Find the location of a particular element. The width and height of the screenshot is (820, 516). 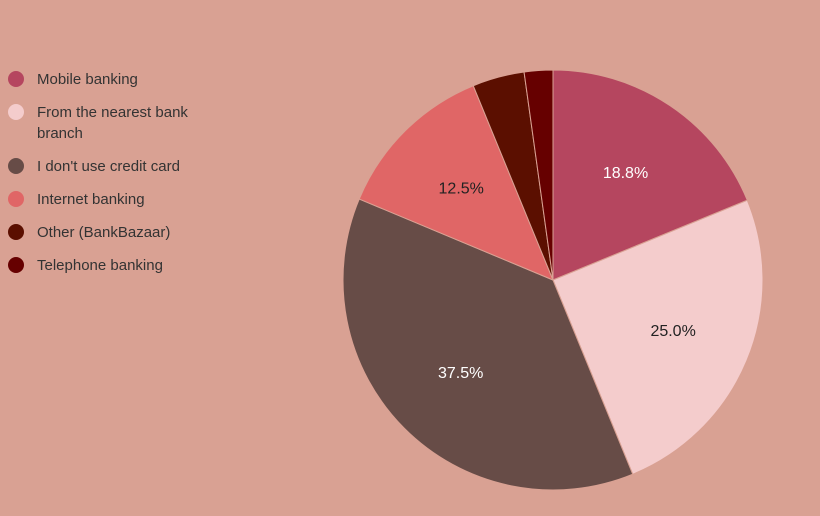

slice-value-label: 12.5% is located at coordinates (461, 189).